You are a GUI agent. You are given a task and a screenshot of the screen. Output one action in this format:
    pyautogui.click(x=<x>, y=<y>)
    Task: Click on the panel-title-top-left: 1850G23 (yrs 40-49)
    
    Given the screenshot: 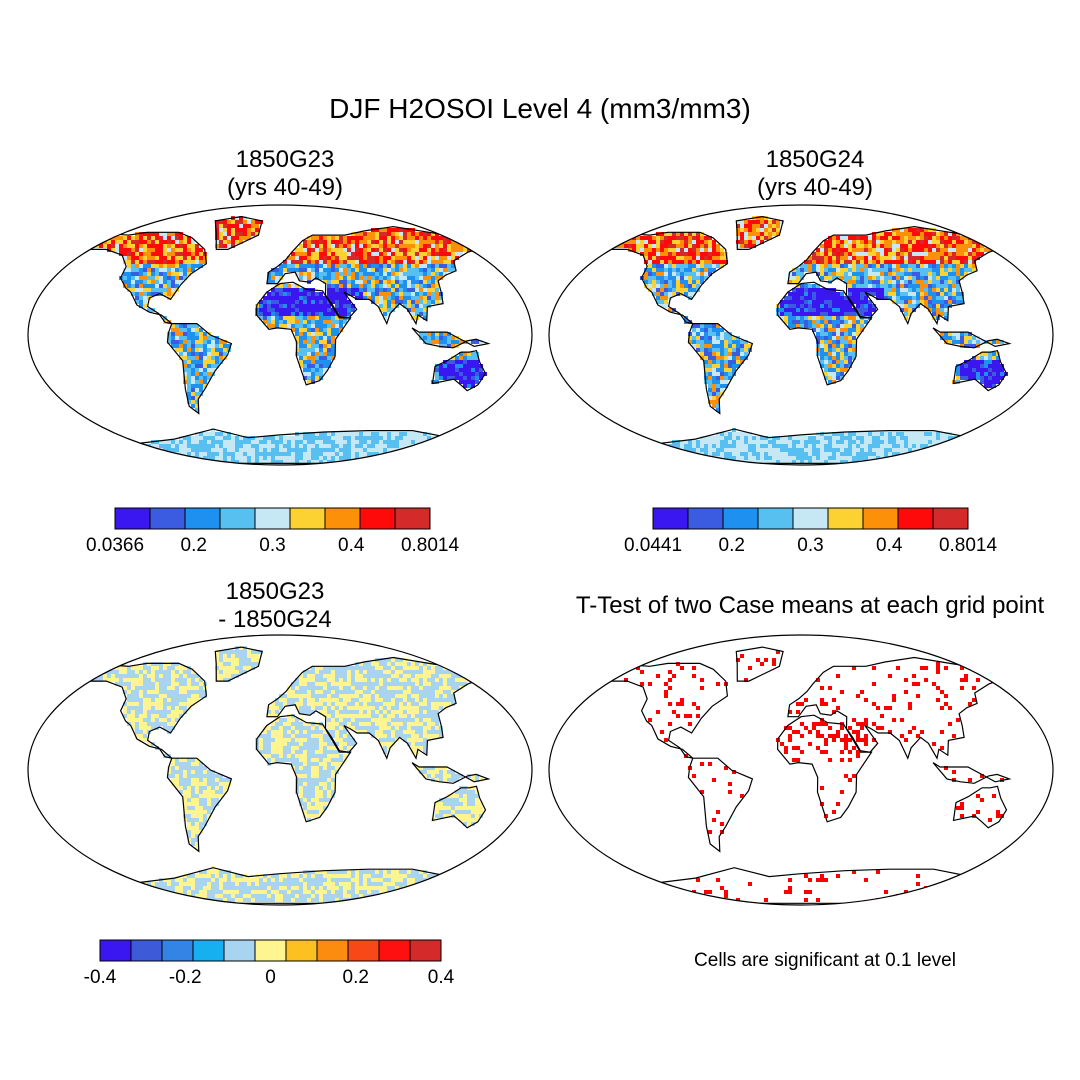 What is the action you would take?
    pyautogui.click(x=285, y=174)
    